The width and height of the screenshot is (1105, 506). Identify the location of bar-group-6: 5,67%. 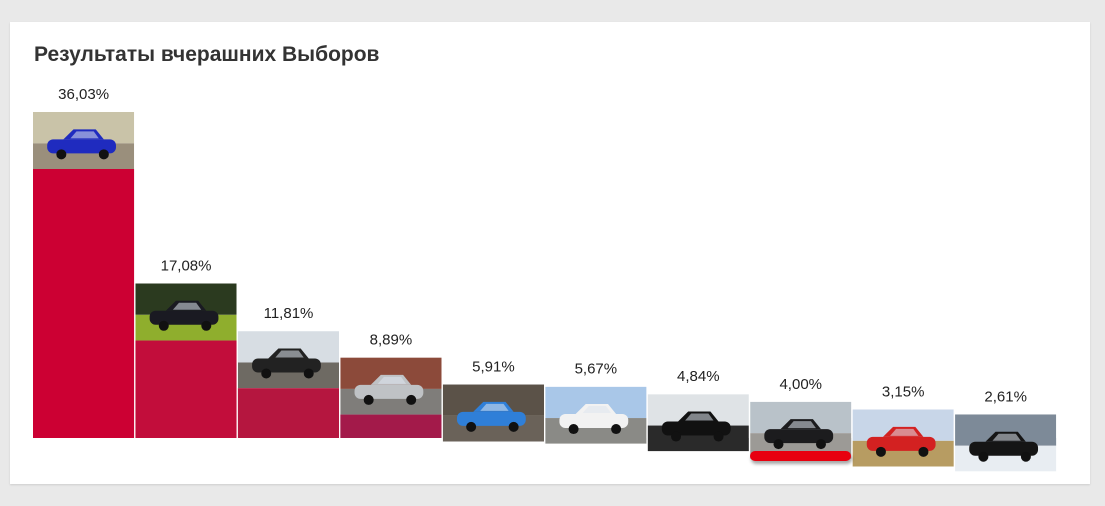
(596, 402).